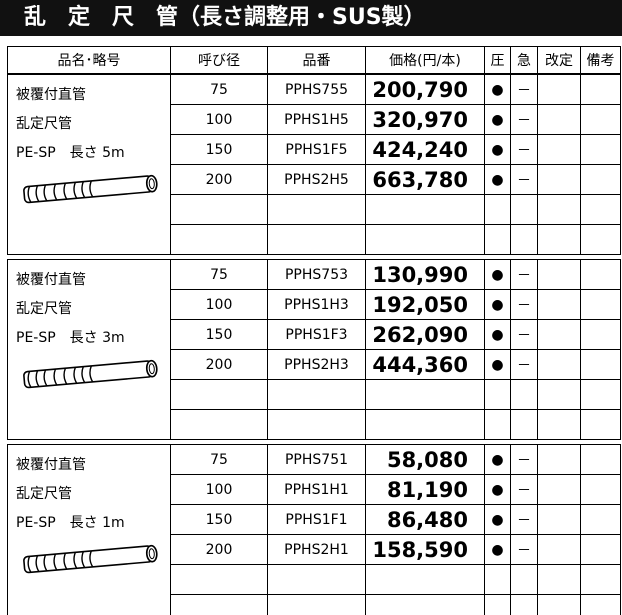 This screenshot has height=615, width=622. Describe the element at coordinates (425, 149) in the screenshot. I see `price-cell: 424,240` at that location.